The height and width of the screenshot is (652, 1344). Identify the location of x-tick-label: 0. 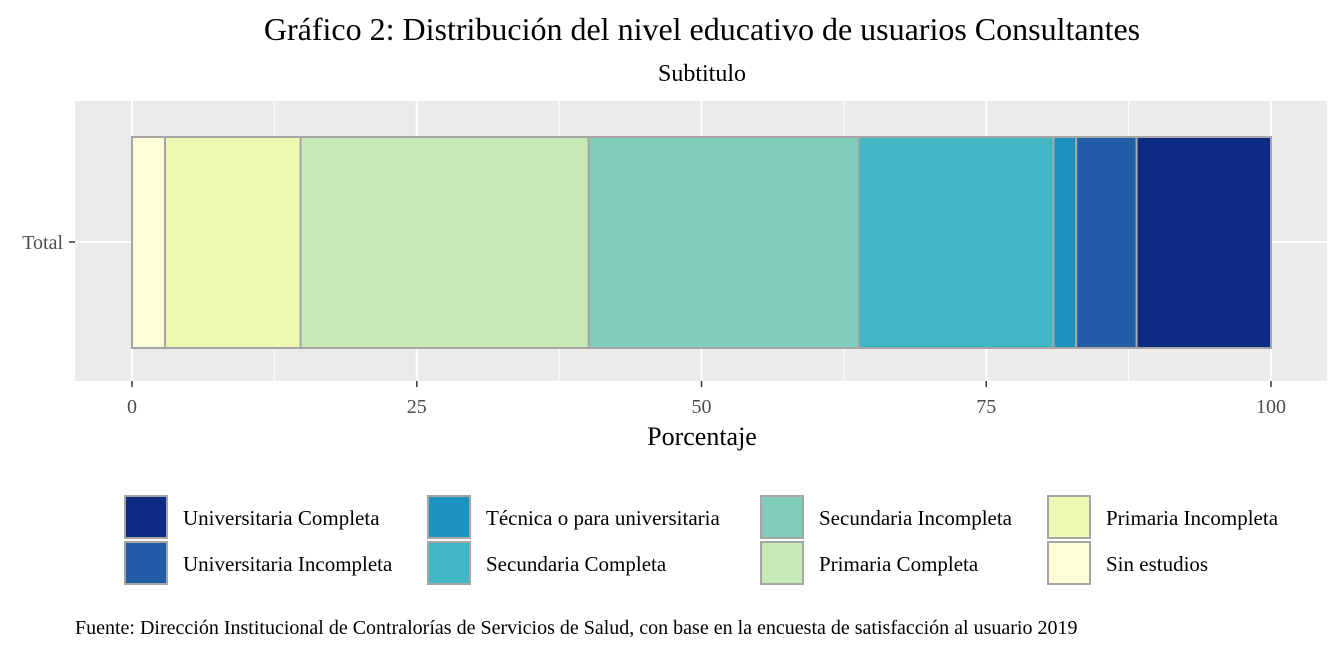
(132, 407).